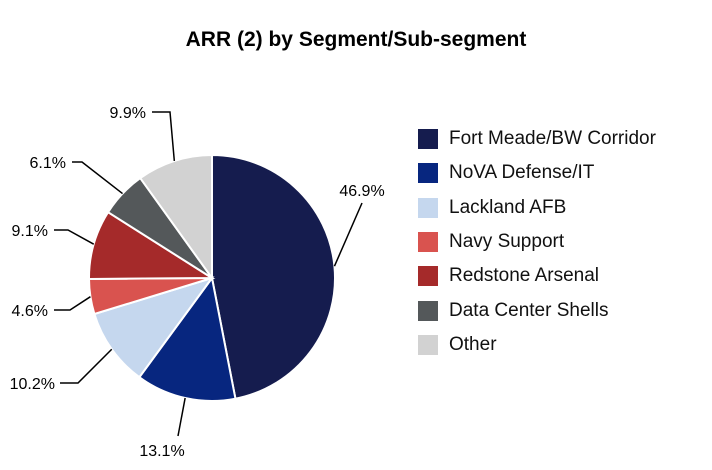 This screenshot has width=712, height=470. What do you see at coordinates (32, 384) in the screenshot?
I see `data-label: 10.2%` at bounding box center [32, 384].